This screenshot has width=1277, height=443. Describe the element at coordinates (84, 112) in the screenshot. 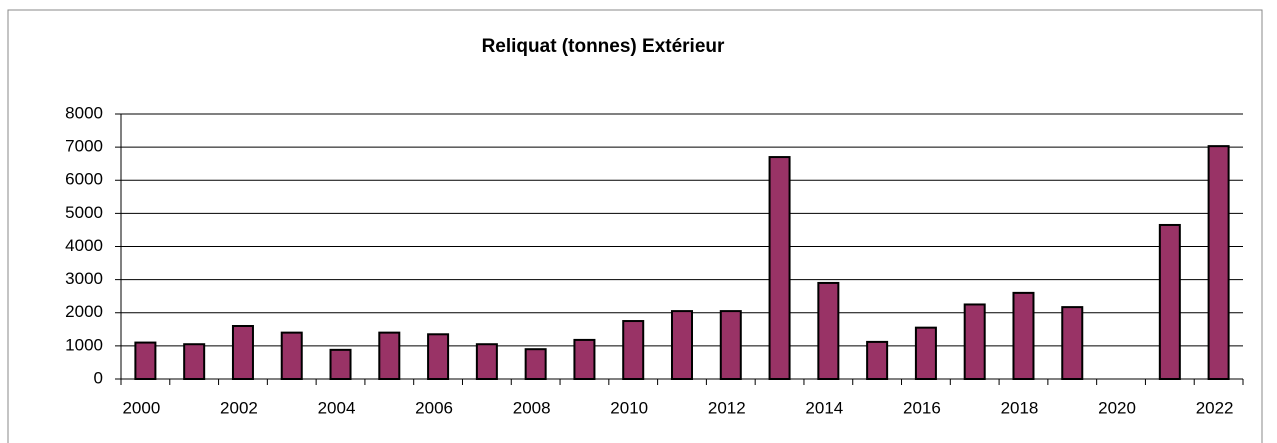

I see `y-tick-label: 8000` at that location.